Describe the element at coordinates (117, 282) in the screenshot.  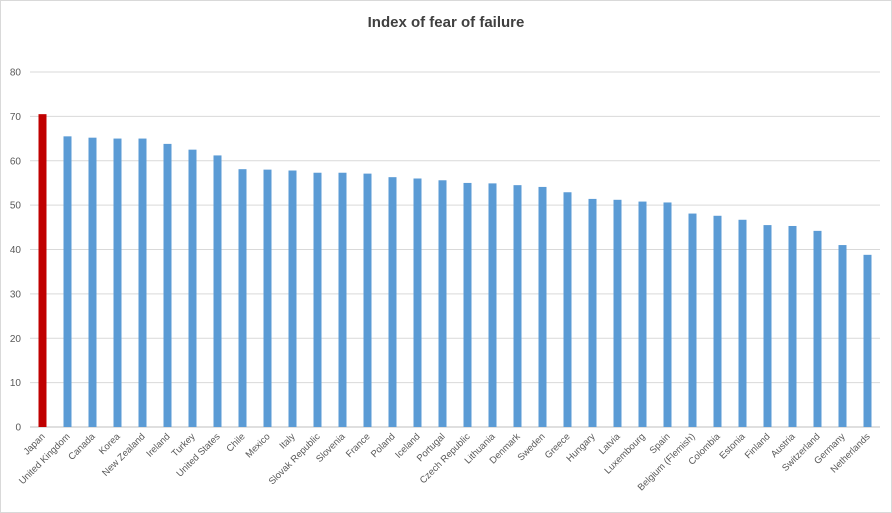
I see `bar-korea` at that location.